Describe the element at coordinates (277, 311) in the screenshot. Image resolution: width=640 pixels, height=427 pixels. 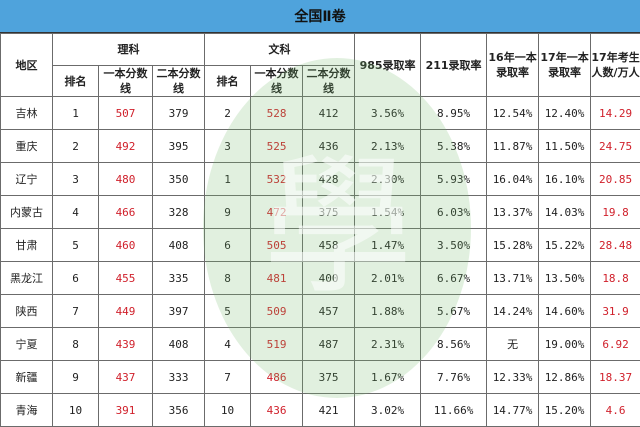
I see `cell-art-first-line: 509` at that location.